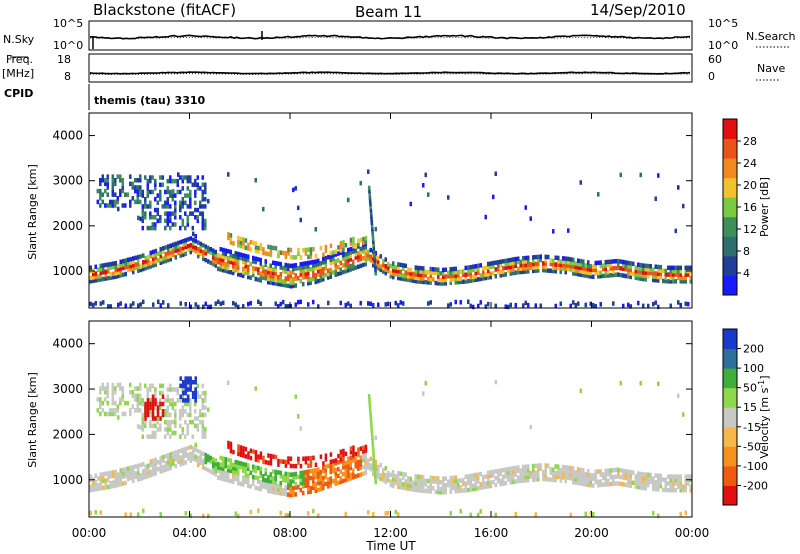 Image resolution: width=800 pixels, height=554 pixels. Describe the element at coordinates (764, 207) in the screenshot. I see `power-colorbar-label: Power [dB]` at that location.